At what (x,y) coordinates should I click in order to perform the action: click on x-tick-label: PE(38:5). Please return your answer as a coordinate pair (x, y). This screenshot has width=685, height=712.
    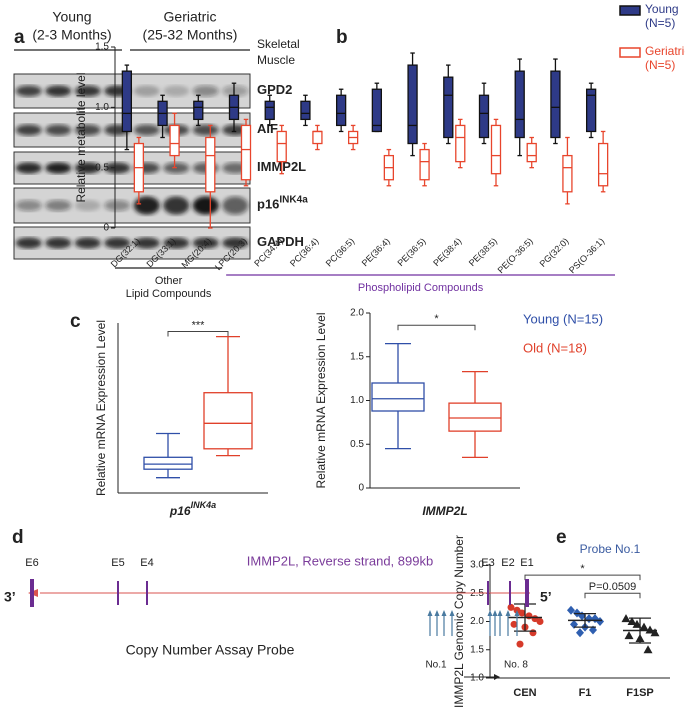
    Looking at the image, I should click on (483, 252).